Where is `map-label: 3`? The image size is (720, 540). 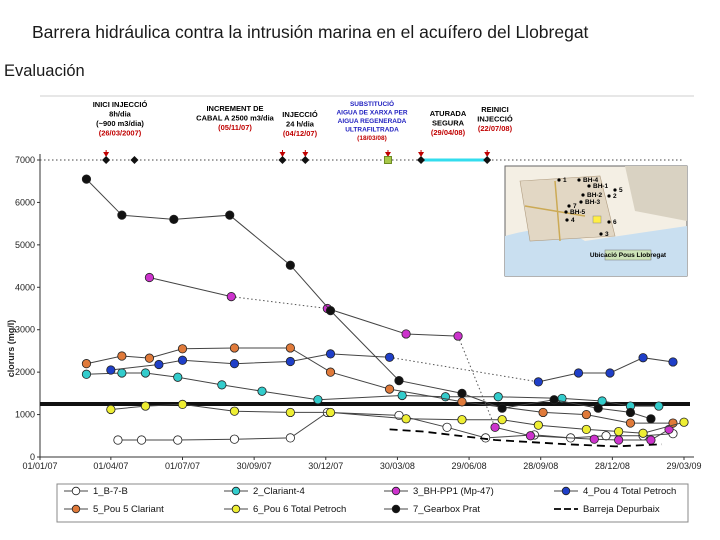 map-label: 3 is located at coordinates (607, 234).